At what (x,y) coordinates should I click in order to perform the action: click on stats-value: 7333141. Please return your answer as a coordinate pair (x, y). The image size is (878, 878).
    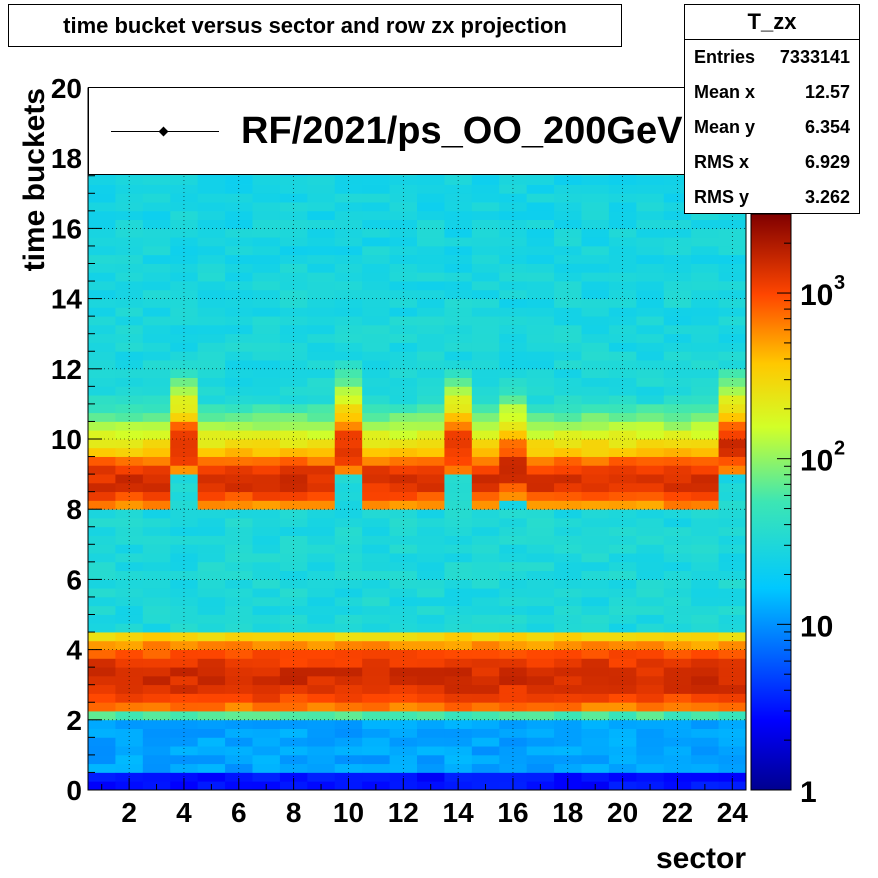
    Looking at the image, I should click on (814, 57).